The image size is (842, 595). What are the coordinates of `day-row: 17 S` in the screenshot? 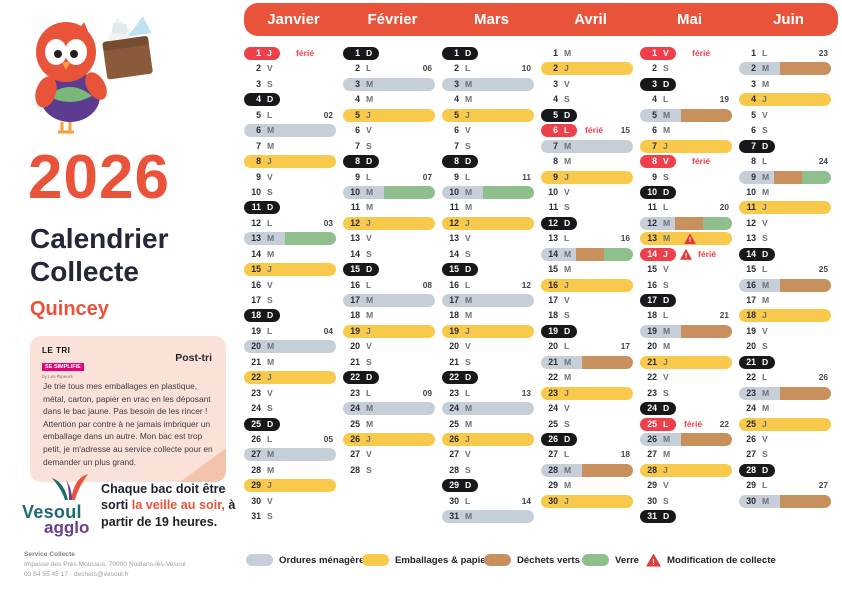 It's located at (290, 300).